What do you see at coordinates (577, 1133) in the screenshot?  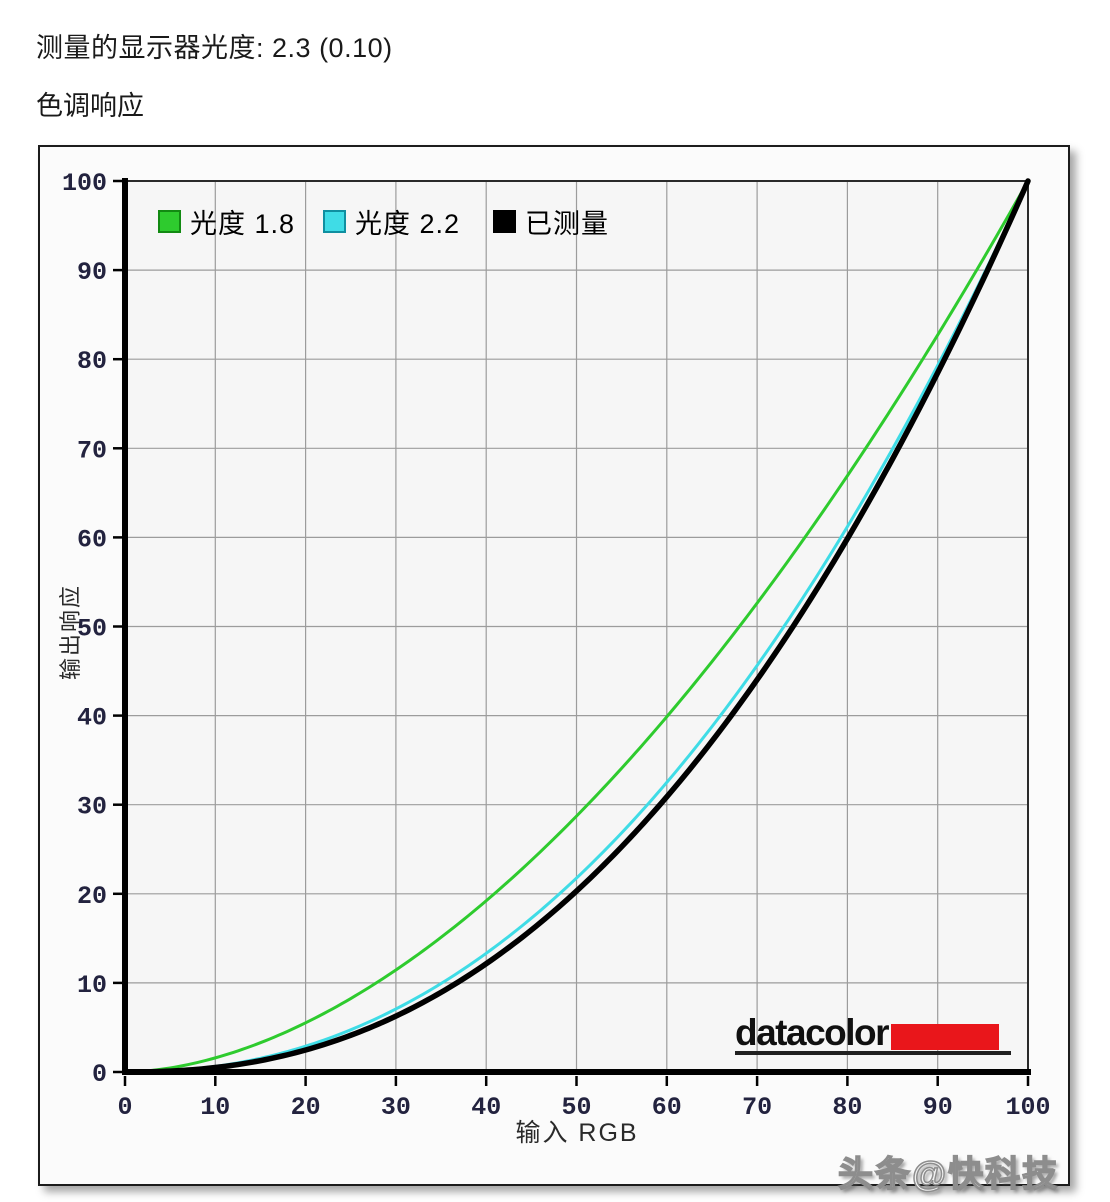 I see `x-axis-label: 输入 RGB` at bounding box center [577, 1133].